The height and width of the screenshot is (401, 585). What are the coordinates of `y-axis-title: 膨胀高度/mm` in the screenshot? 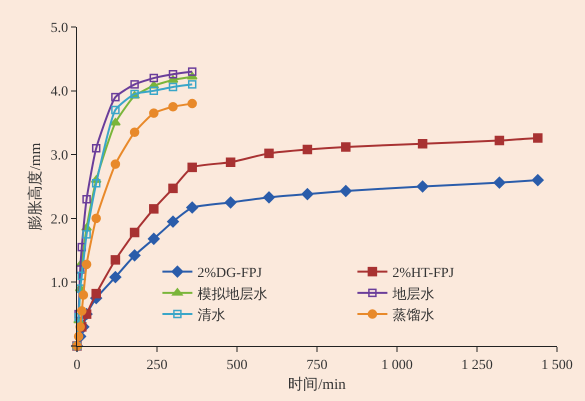 It's located at (35, 186).